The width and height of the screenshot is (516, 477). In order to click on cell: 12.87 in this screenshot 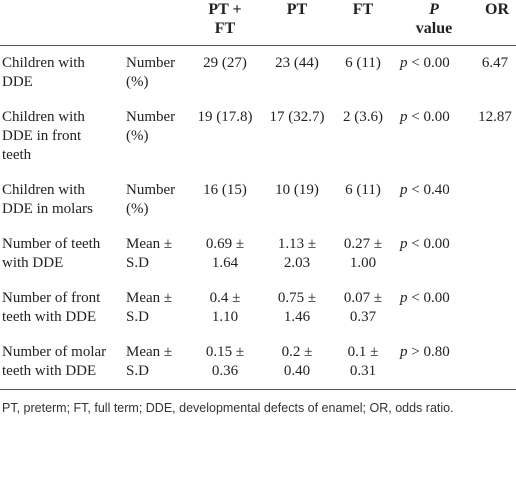, I will do `click(495, 136)`.